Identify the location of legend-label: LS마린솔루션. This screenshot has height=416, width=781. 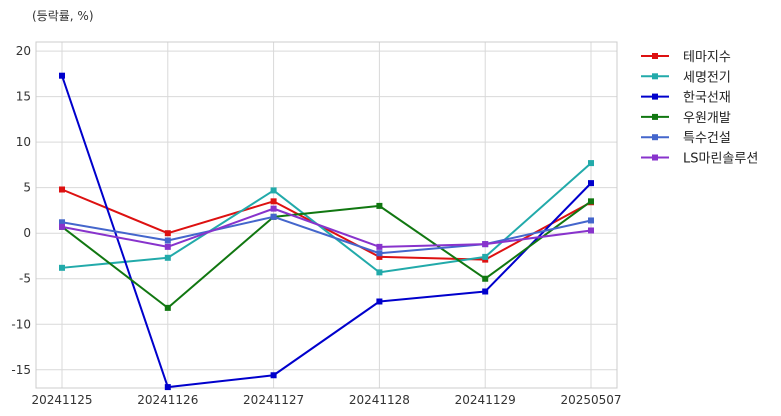
(720, 159).